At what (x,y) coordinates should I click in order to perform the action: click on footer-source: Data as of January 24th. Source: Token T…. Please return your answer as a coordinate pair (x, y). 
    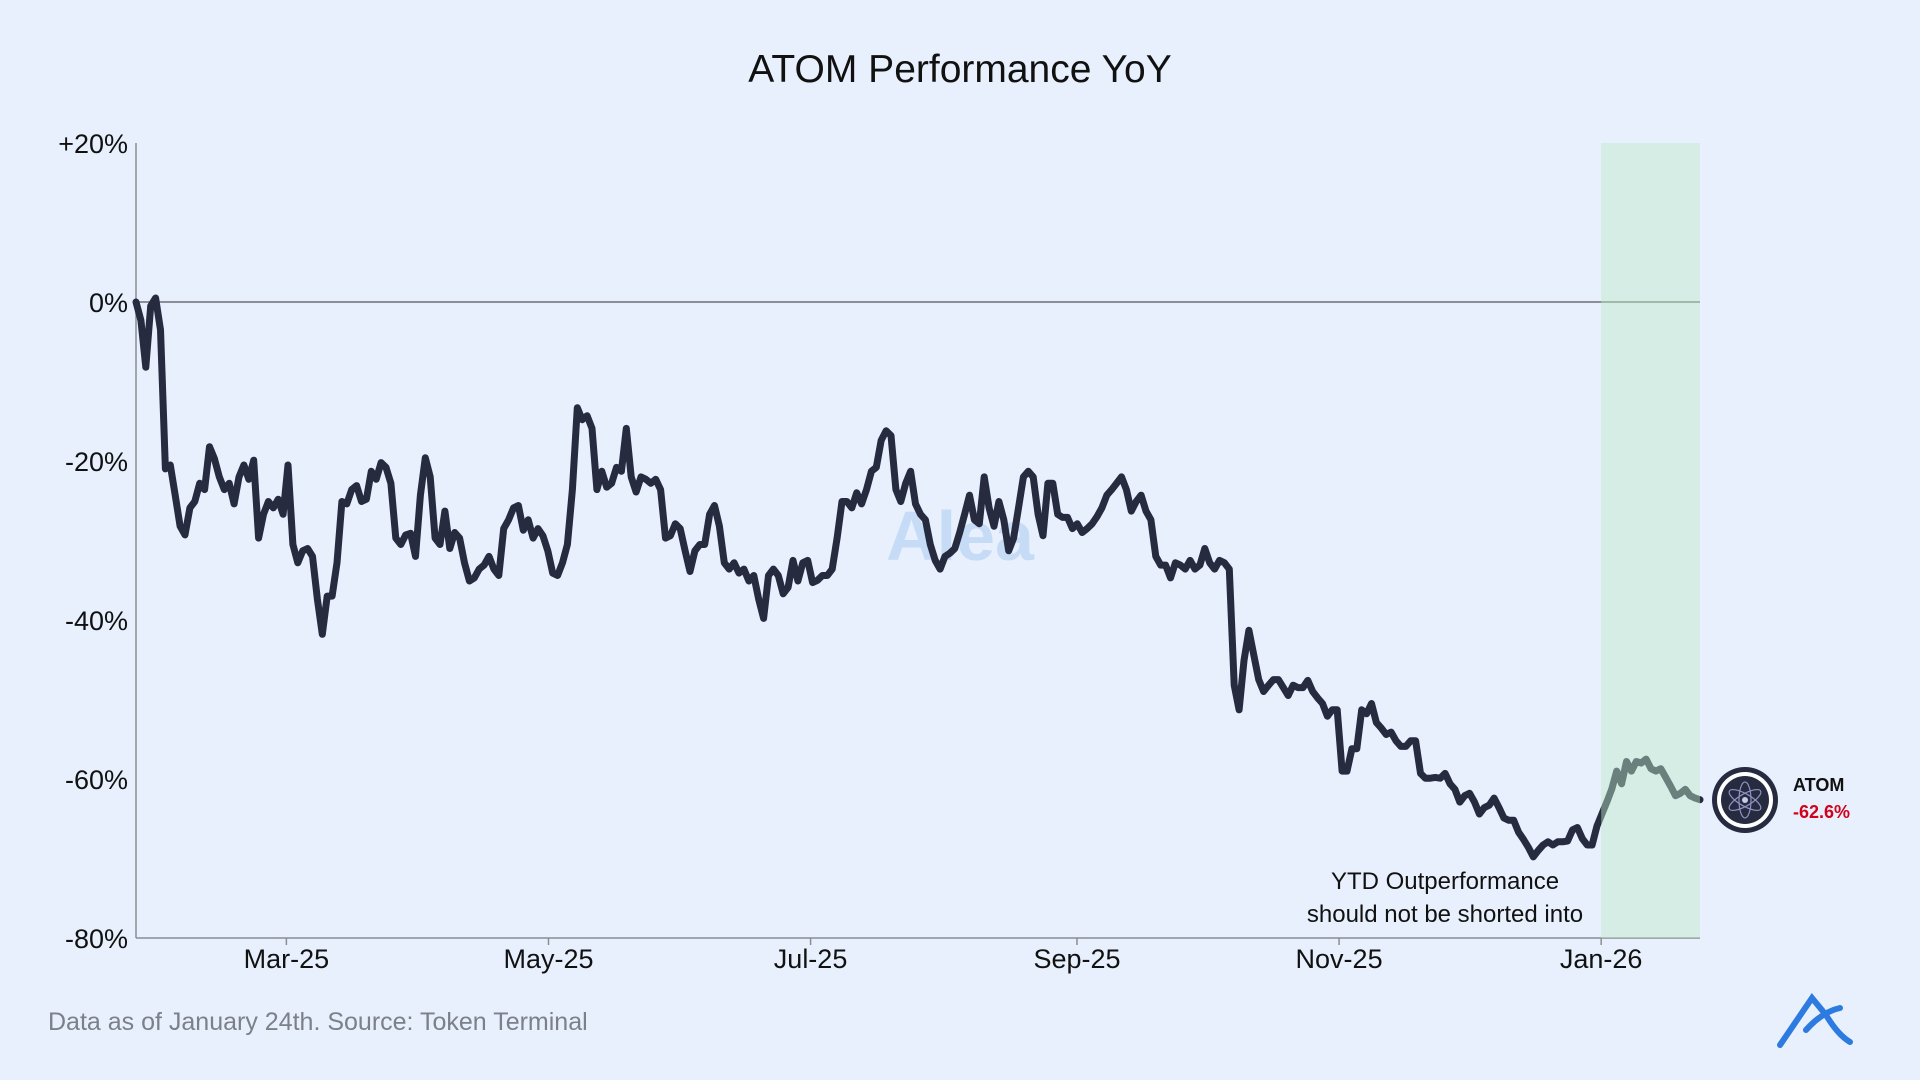
    Looking at the image, I should click on (318, 1022).